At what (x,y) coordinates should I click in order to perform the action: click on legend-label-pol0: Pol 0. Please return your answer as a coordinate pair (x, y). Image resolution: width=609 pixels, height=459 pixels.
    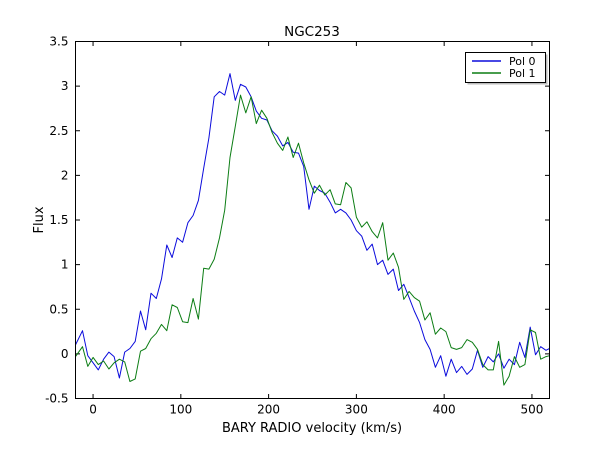
    Looking at the image, I should click on (522, 61).